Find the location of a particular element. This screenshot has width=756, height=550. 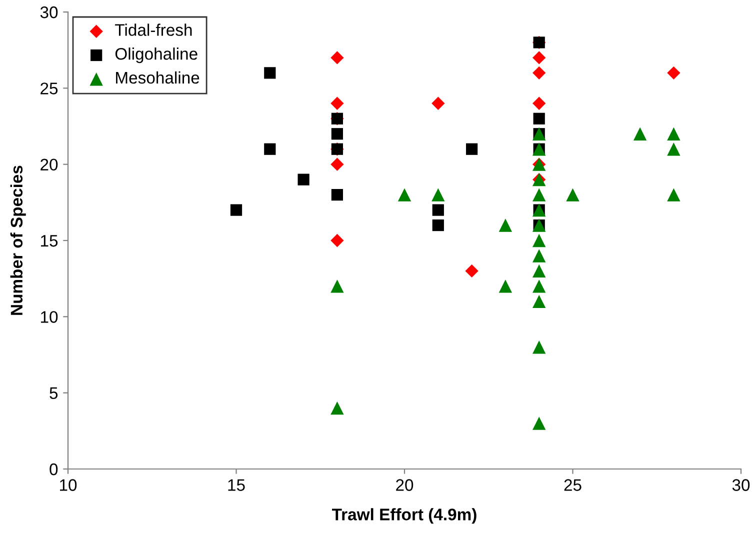

legend-label: Mesohaline is located at coordinates (158, 77).